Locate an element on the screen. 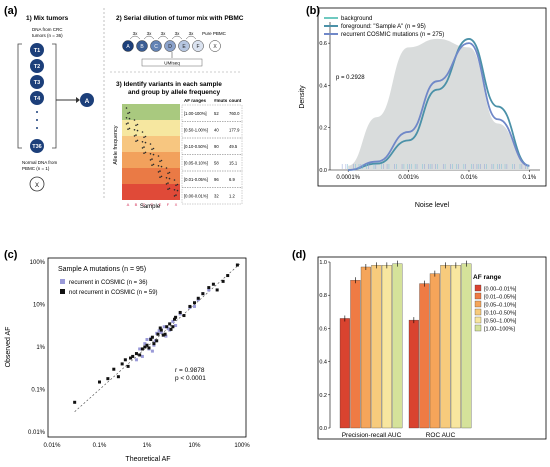  density-y-tick-label: 0.4 is located at coordinates (323, 86).